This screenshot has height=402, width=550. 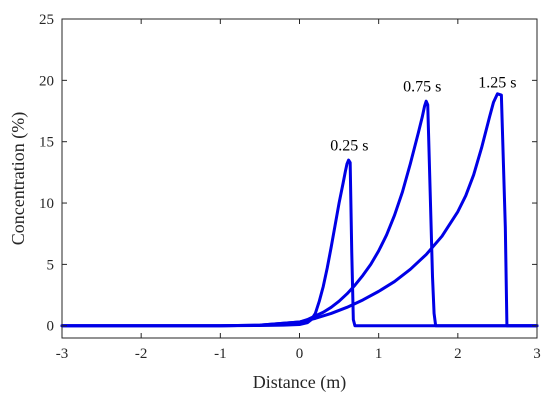 What do you see at coordinates (220, 354) in the screenshot?
I see `x-tick-label: -1` at bounding box center [220, 354].